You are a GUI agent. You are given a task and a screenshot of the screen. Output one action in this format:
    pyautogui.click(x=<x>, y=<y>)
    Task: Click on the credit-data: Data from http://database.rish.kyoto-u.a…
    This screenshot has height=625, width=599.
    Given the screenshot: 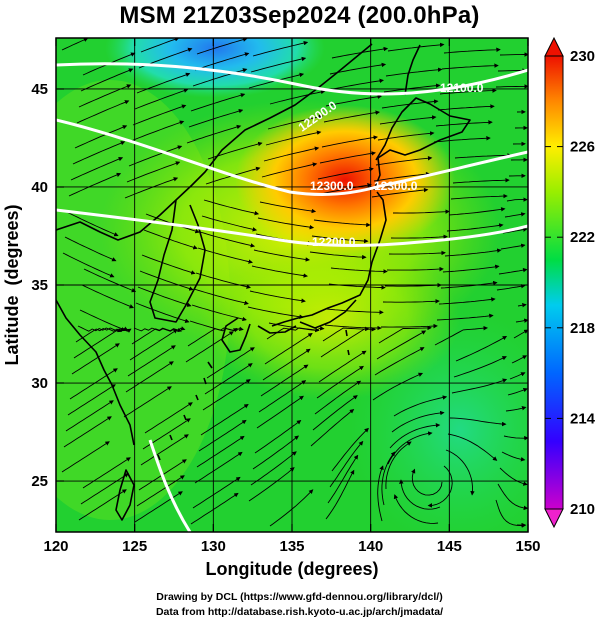 What is the action you would take?
    pyautogui.click(x=299, y=612)
    